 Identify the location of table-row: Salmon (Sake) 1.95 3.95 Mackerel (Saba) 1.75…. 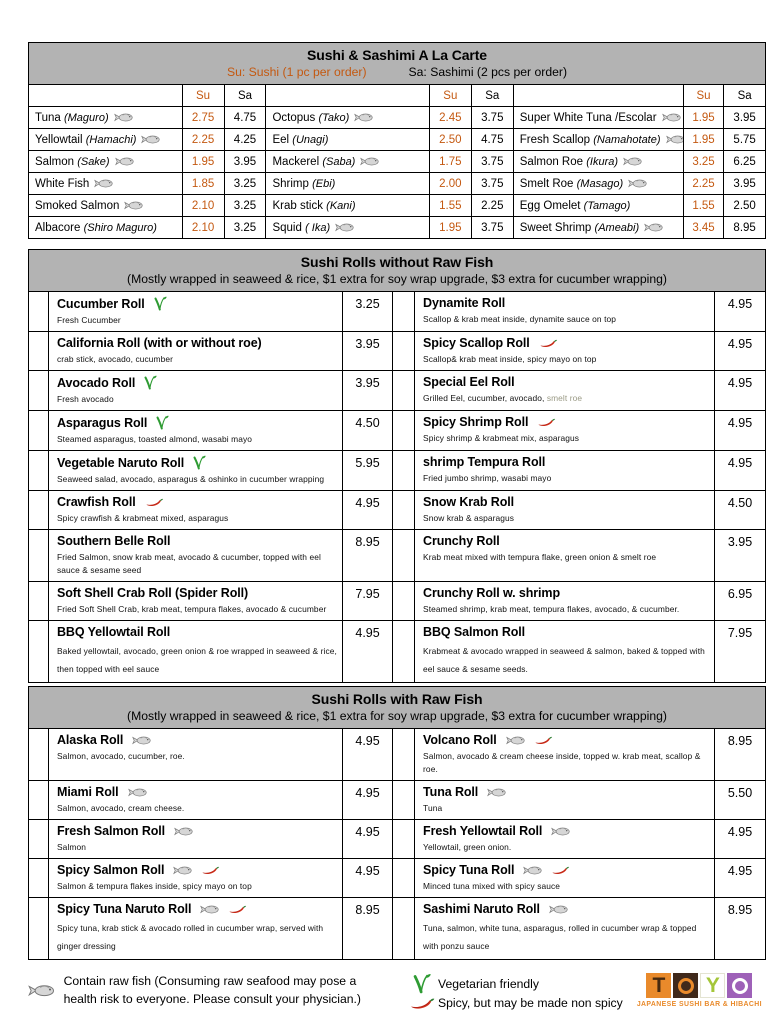
(397, 161).